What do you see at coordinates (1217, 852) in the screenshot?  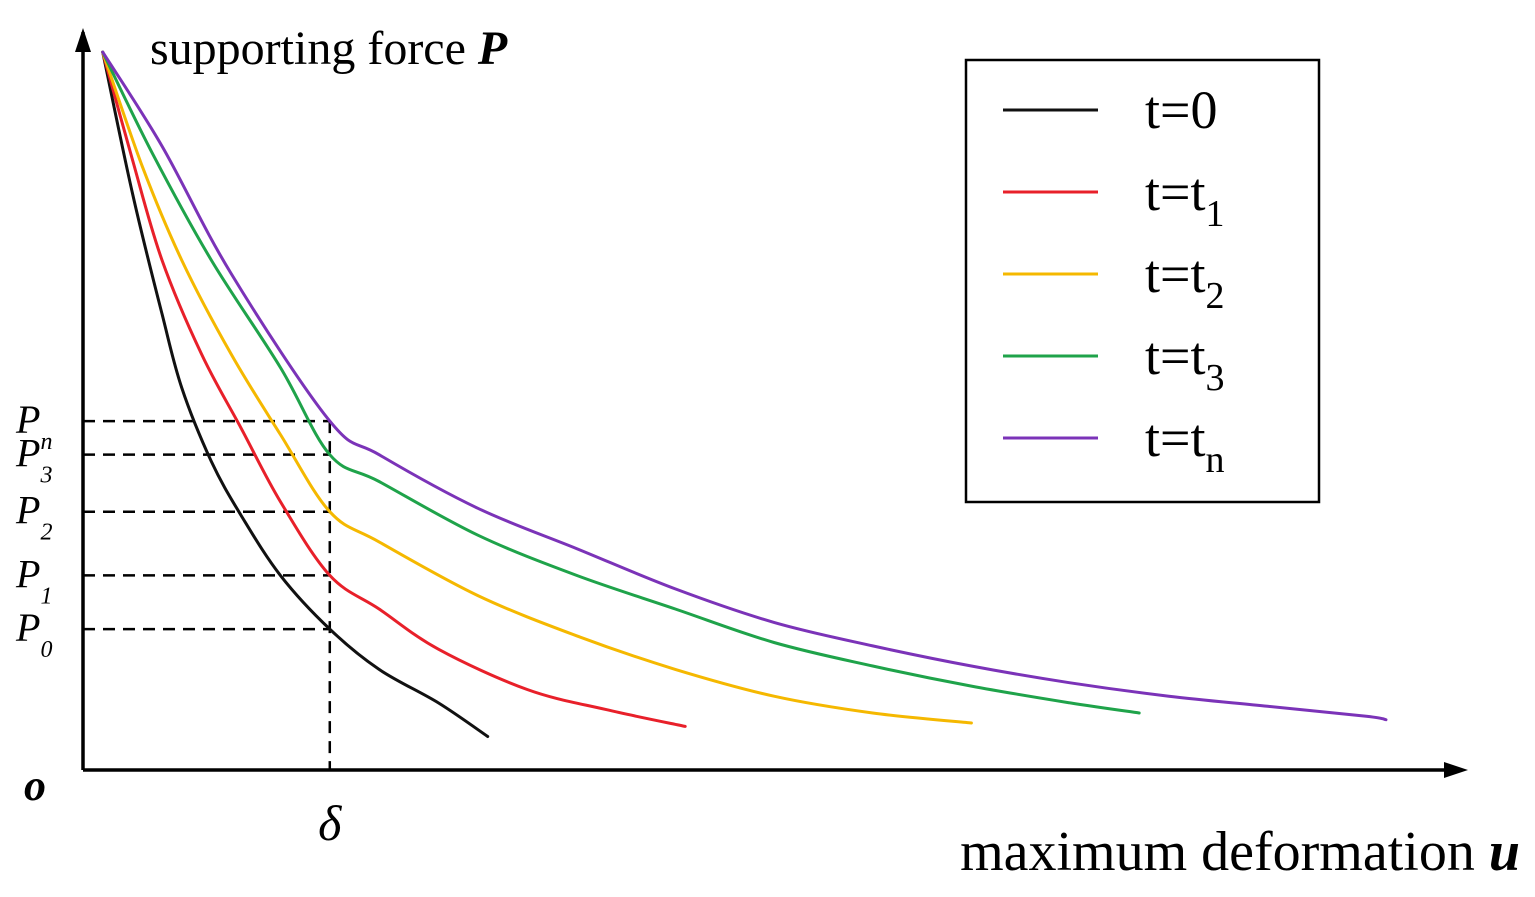 I see `x-axis-title-text: maximum deformation` at bounding box center [1217, 852].